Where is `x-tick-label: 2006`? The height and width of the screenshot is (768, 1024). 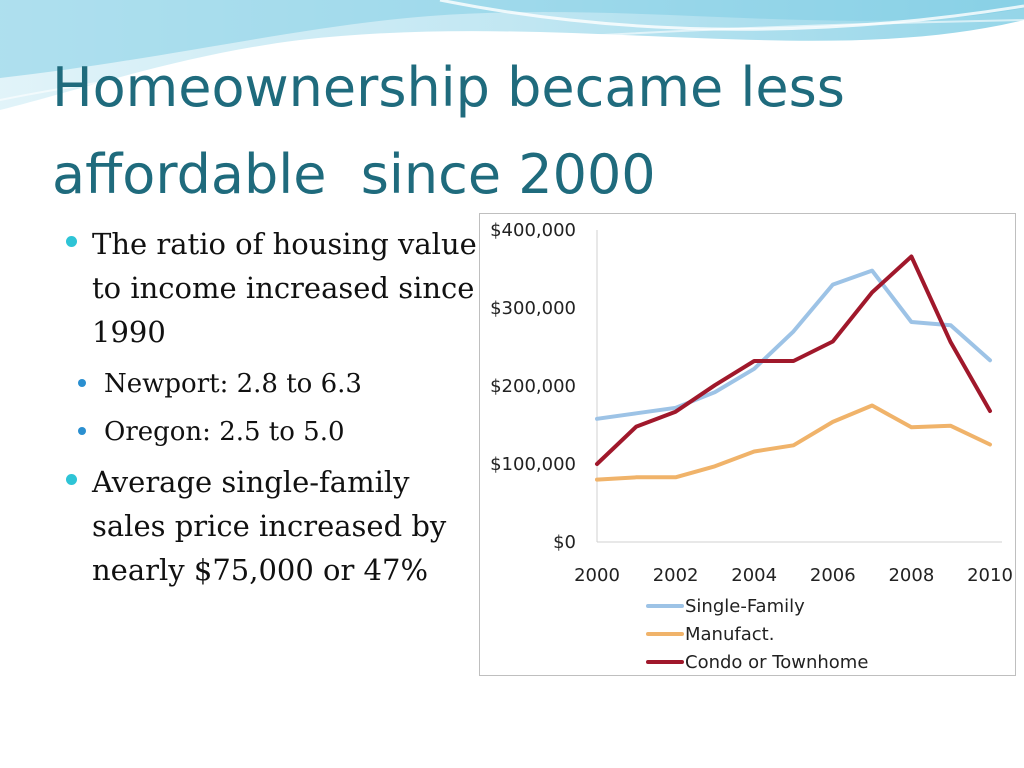 x-tick-label: 2006 is located at coordinates (833, 575).